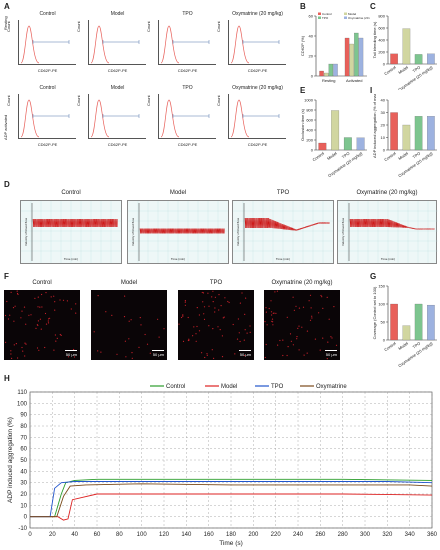 The width and height of the screenshot is (440, 550). Describe the element at coordinates (170, 44) in the screenshot. I see `histogram-curve` at that location.